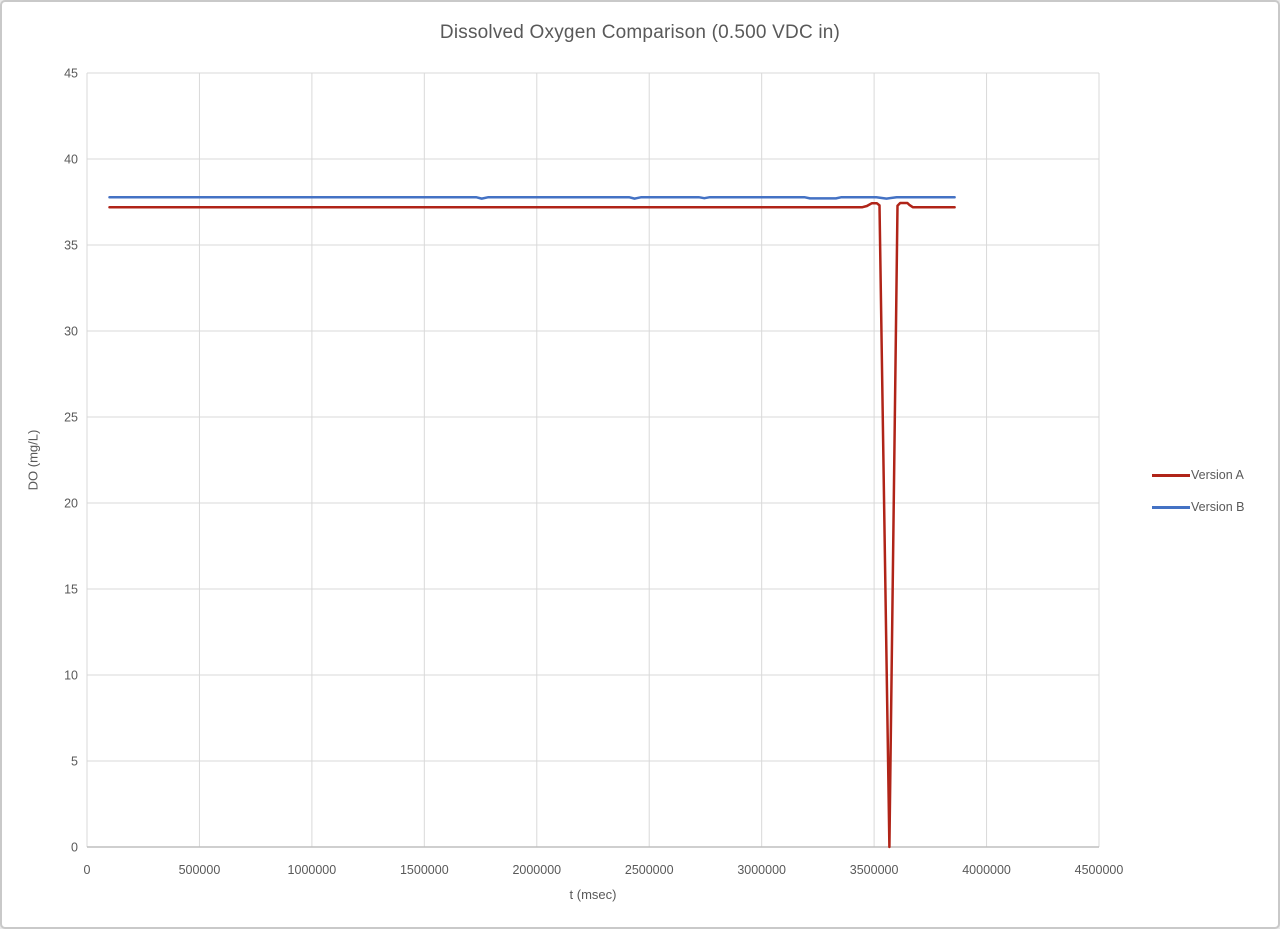 This screenshot has width=1280, height=929. What do you see at coordinates (87, 870) in the screenshot?
I see `x-tick-label: 0` at bounding box center [87, 870].